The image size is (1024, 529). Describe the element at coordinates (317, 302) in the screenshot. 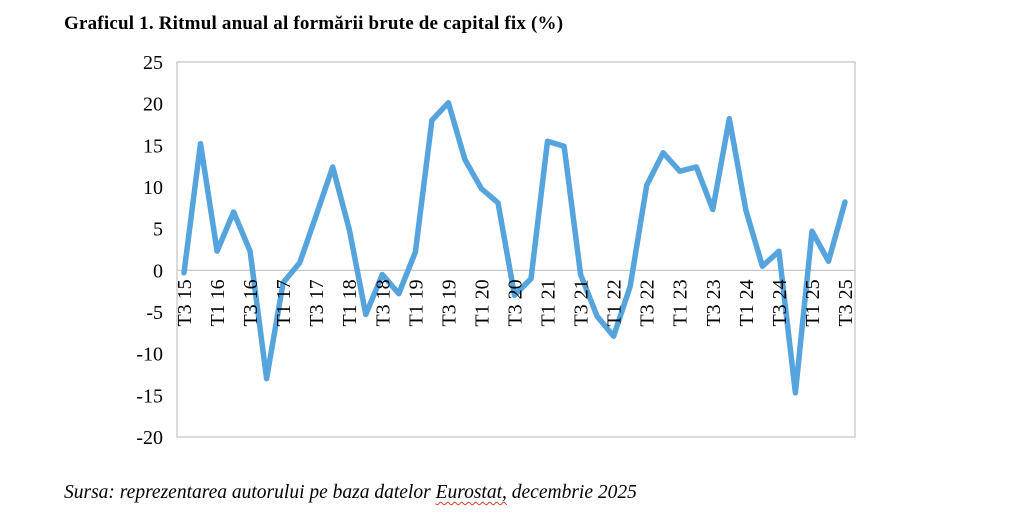

I see `x-axis-tick-label: T3 17` at that location.